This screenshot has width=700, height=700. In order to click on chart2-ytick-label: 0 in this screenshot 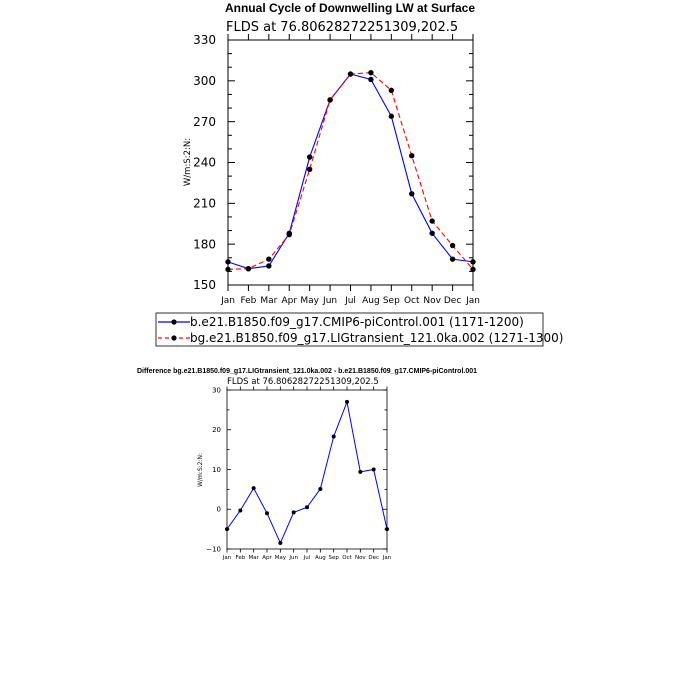, I will do `click(219, 510)`.